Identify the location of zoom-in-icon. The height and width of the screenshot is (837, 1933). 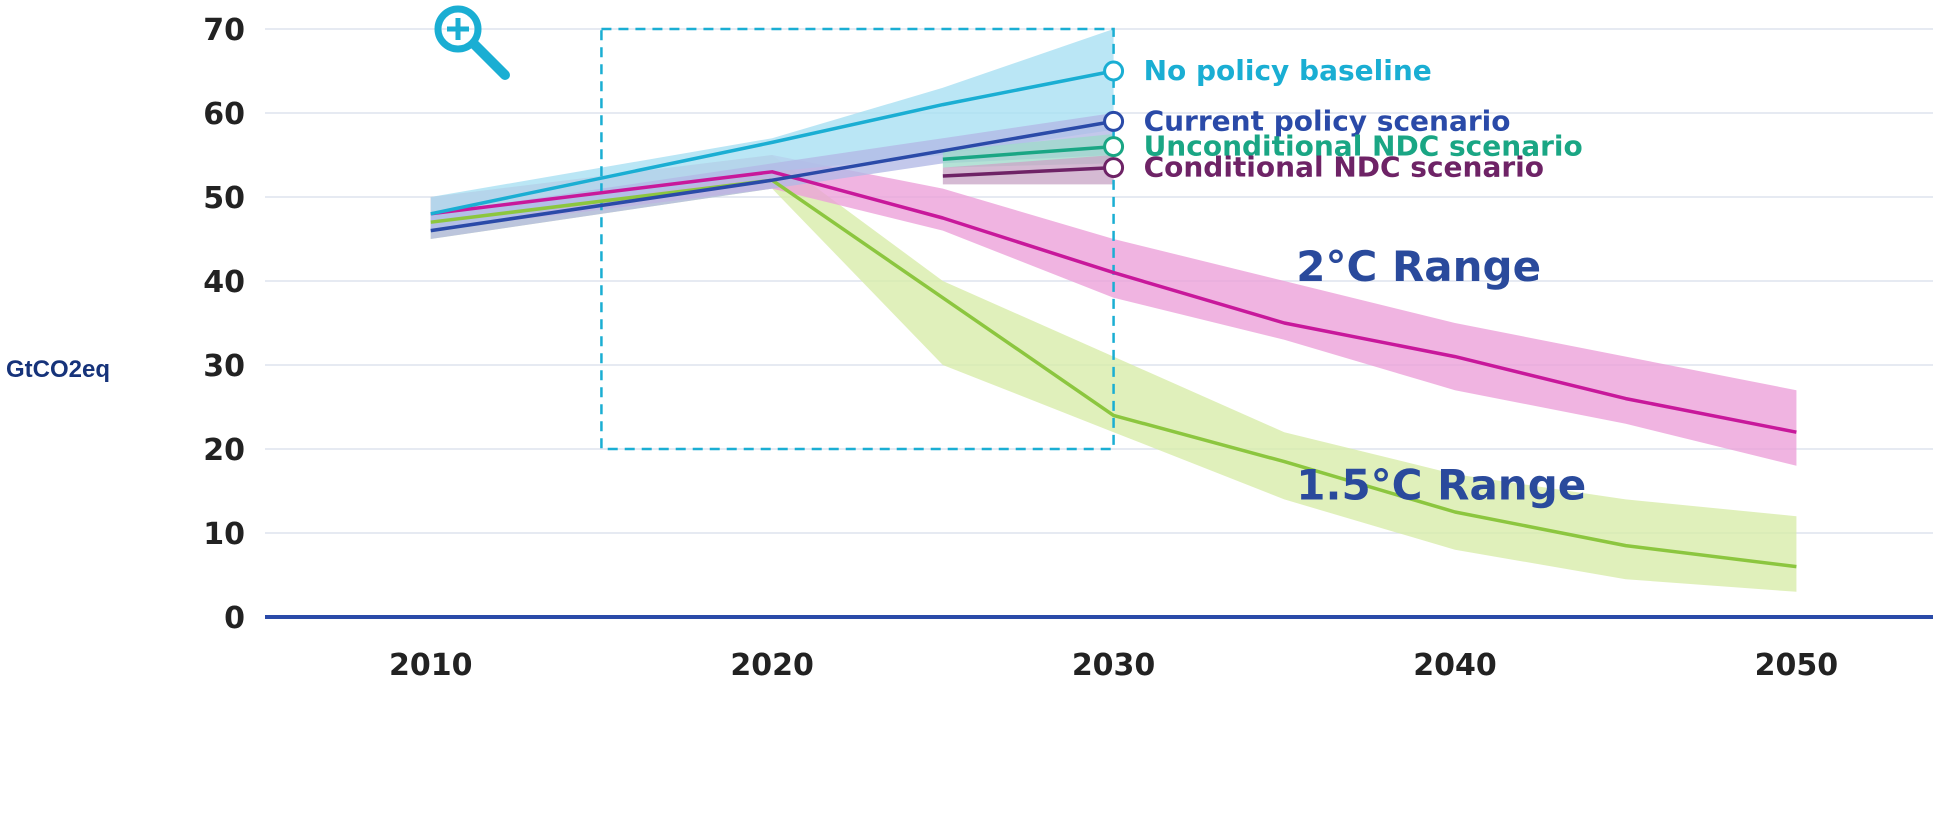
(472, 42).